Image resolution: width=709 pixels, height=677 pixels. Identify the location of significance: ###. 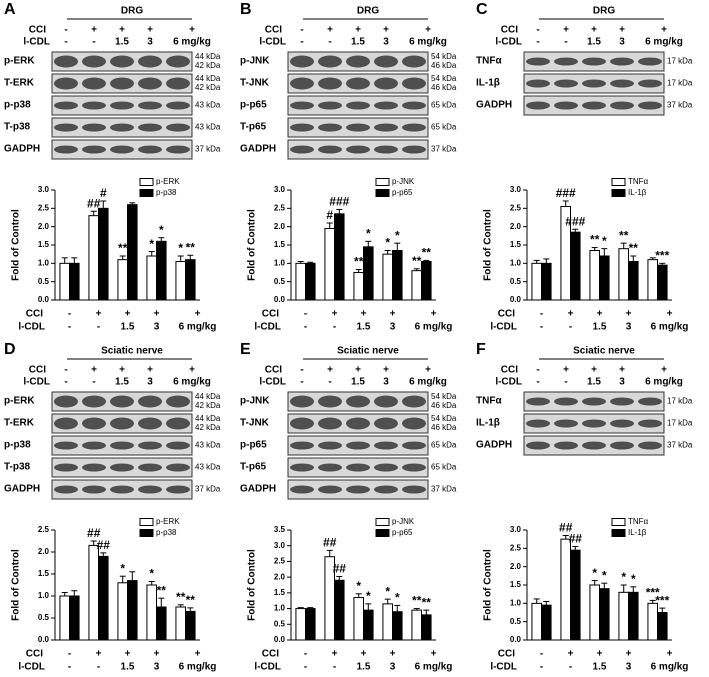
(575, 221).